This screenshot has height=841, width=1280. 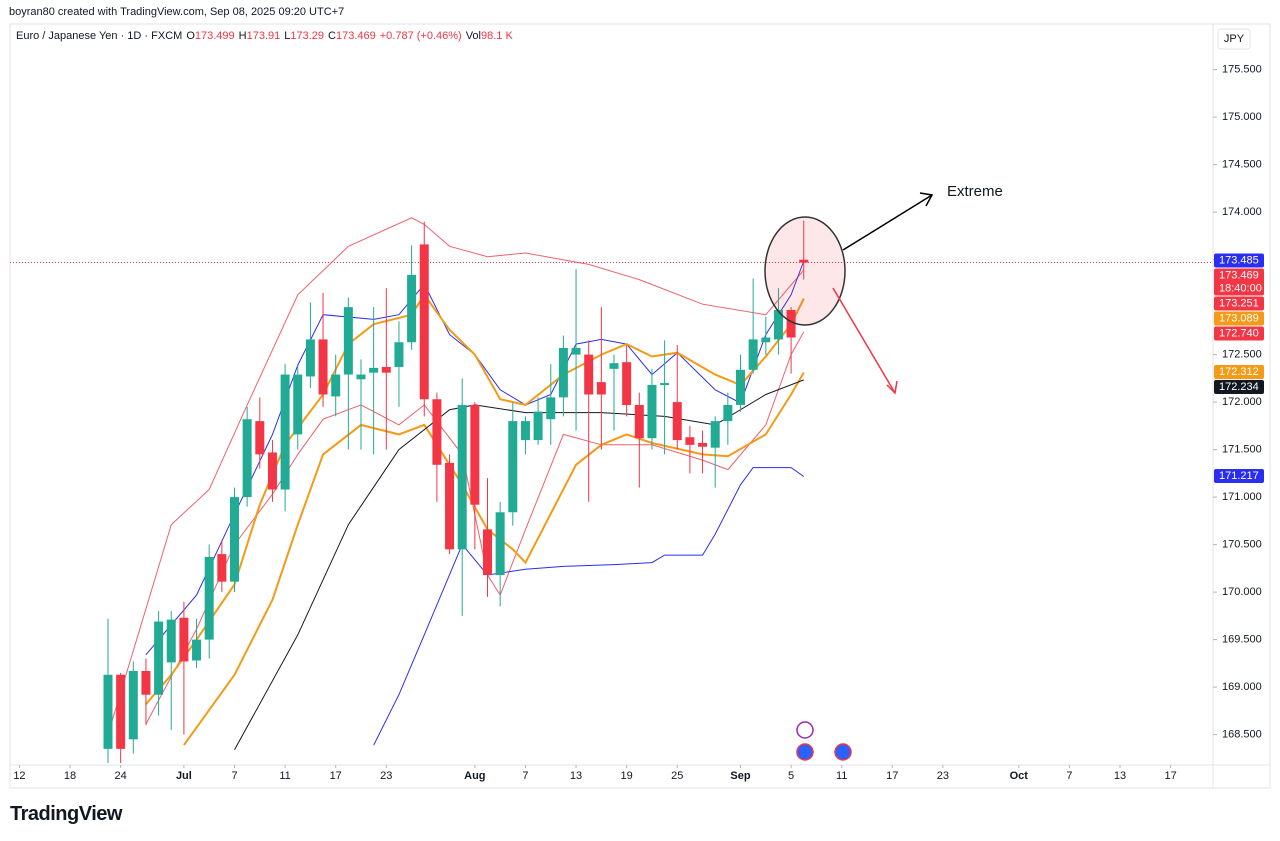 I want to click on x-tick-label: 25, so click(x=677, y=776).